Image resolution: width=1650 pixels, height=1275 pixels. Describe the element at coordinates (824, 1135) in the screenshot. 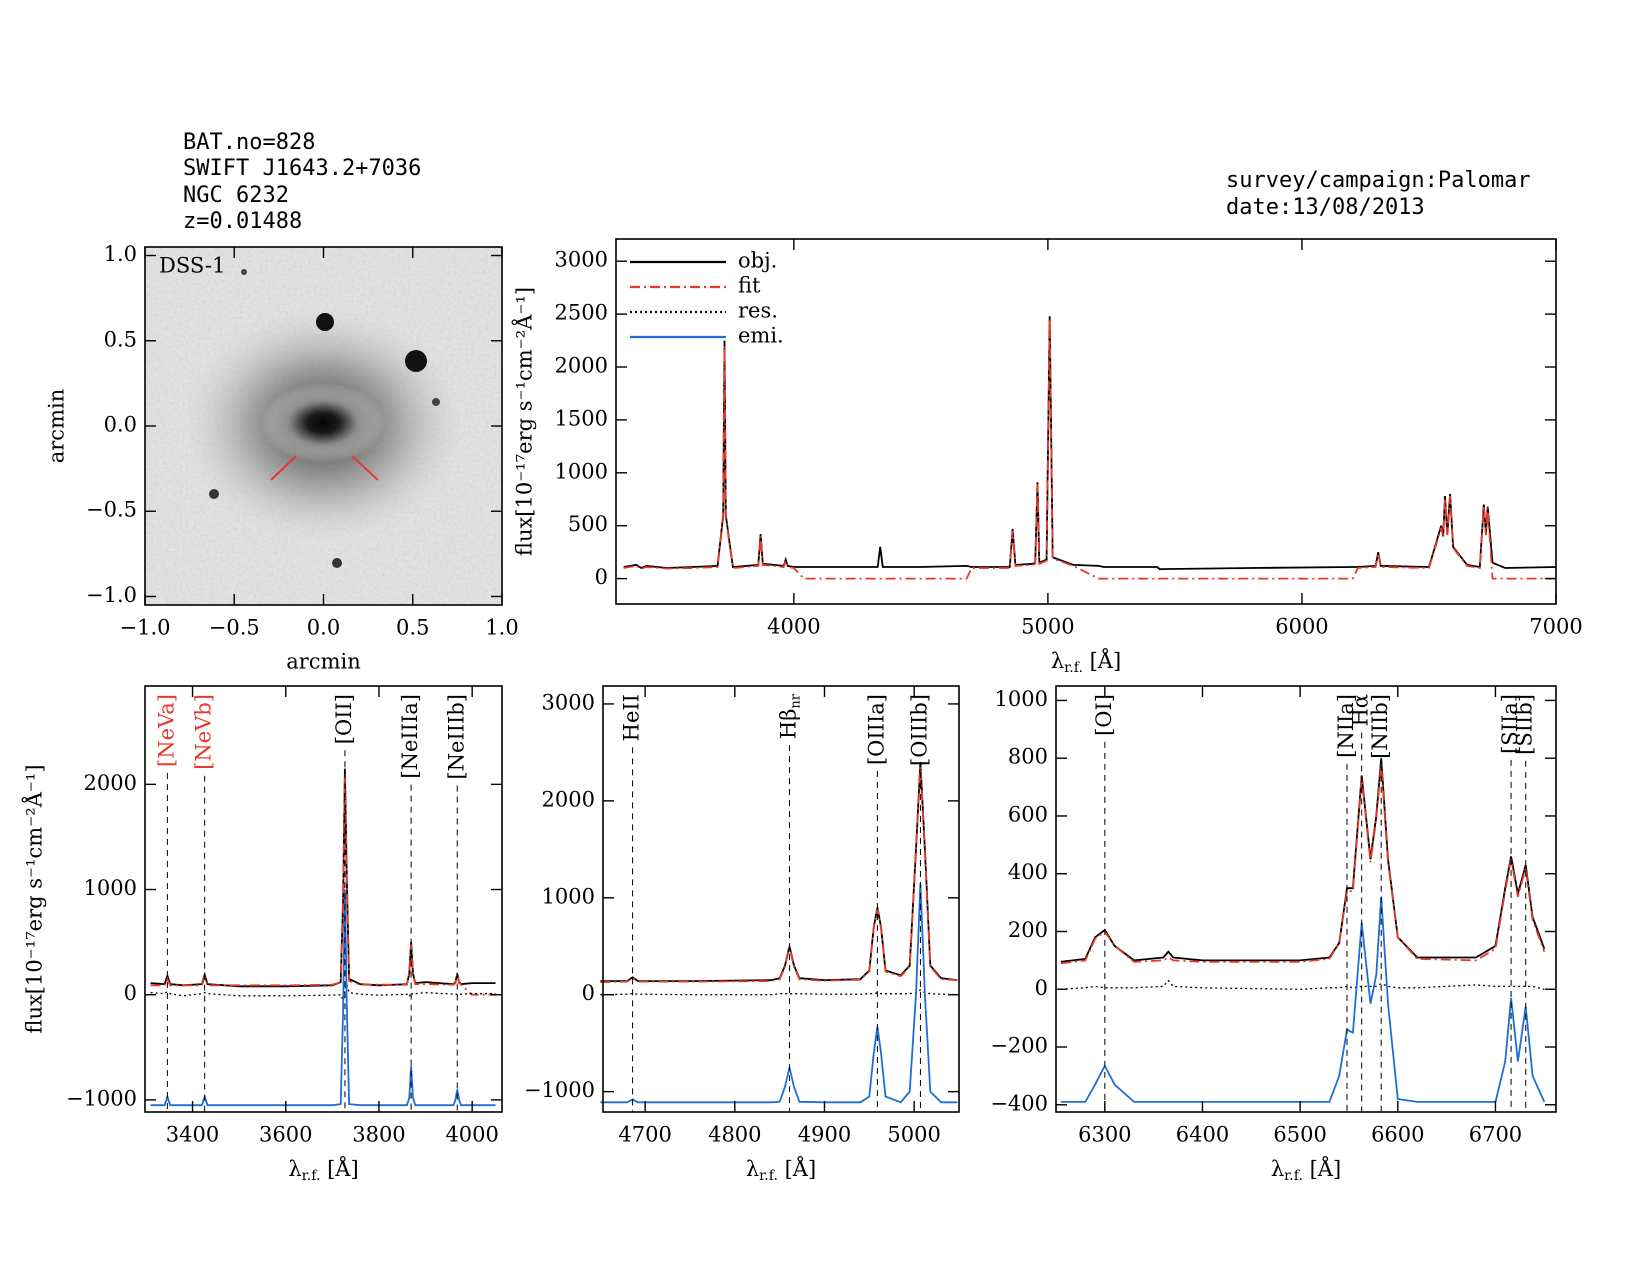

I see `x-tick-label: 4900` at that location.